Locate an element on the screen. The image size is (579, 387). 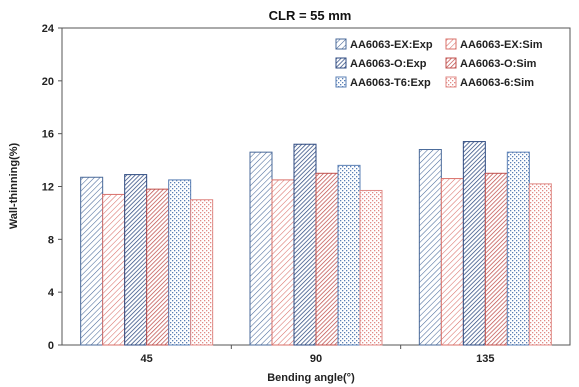
legend-label: AA6063-EX:Sim is located at coordinates (501, 45).